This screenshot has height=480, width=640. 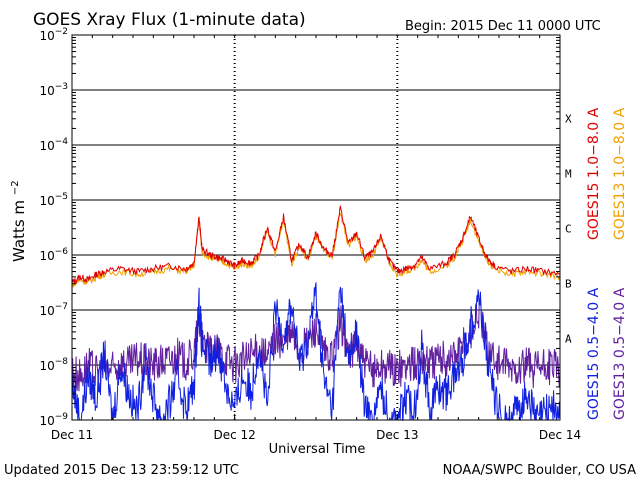 What do you see at coordinates (594, 173) in the screenshot?
I see `legend-entry: GOES15 1.0−8.0 A` at bounding box center [594, 173].